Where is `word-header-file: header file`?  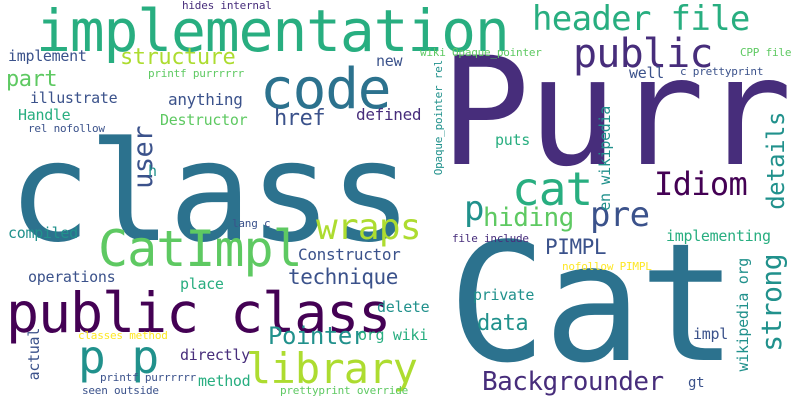
word-header-file: header file is located at coordinates (641, 19).